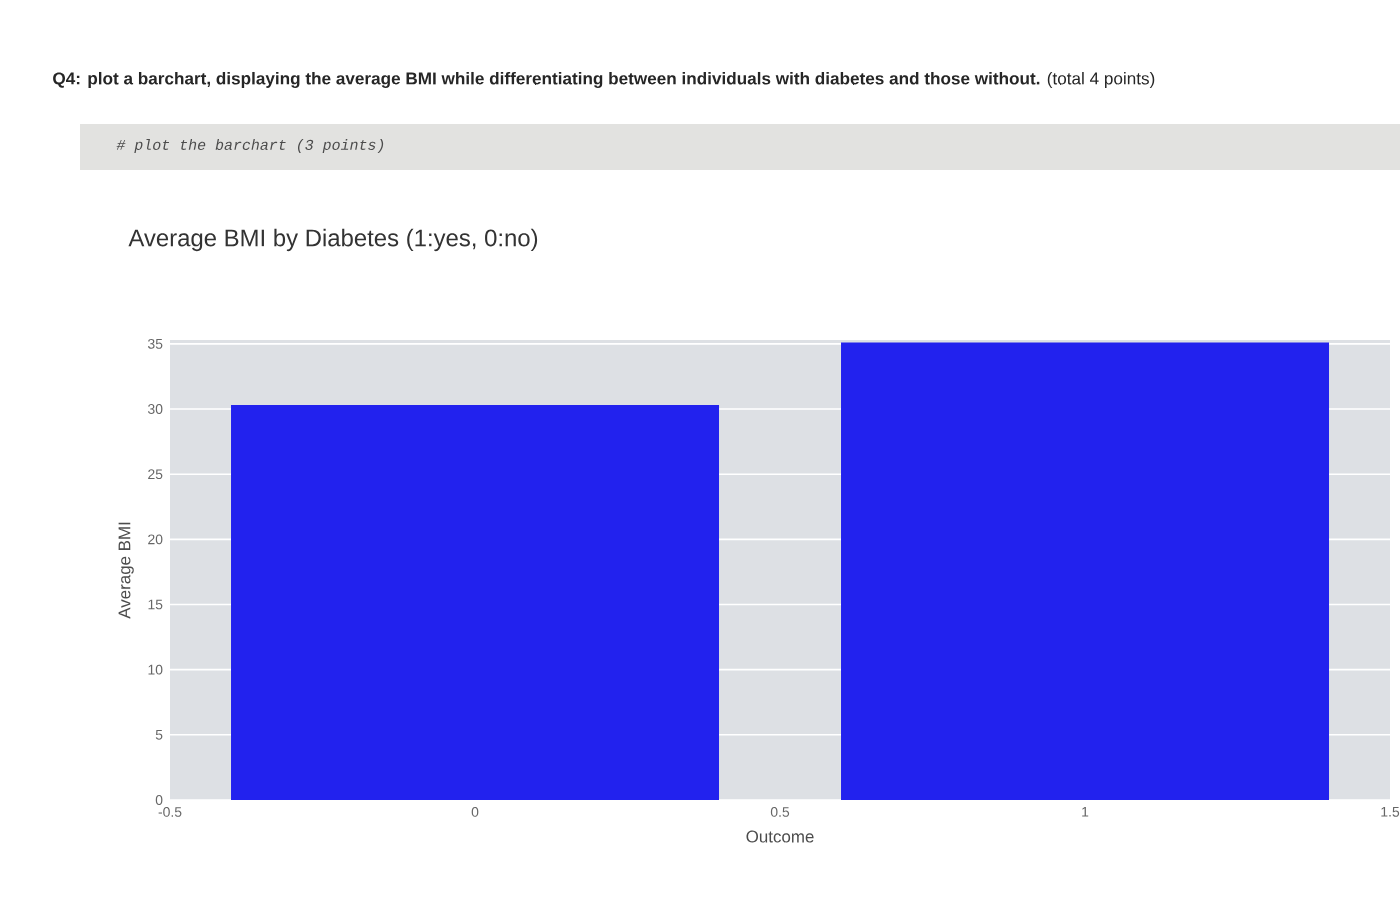  I want to click on x-axis-title: Outcome, so click(780, 836).